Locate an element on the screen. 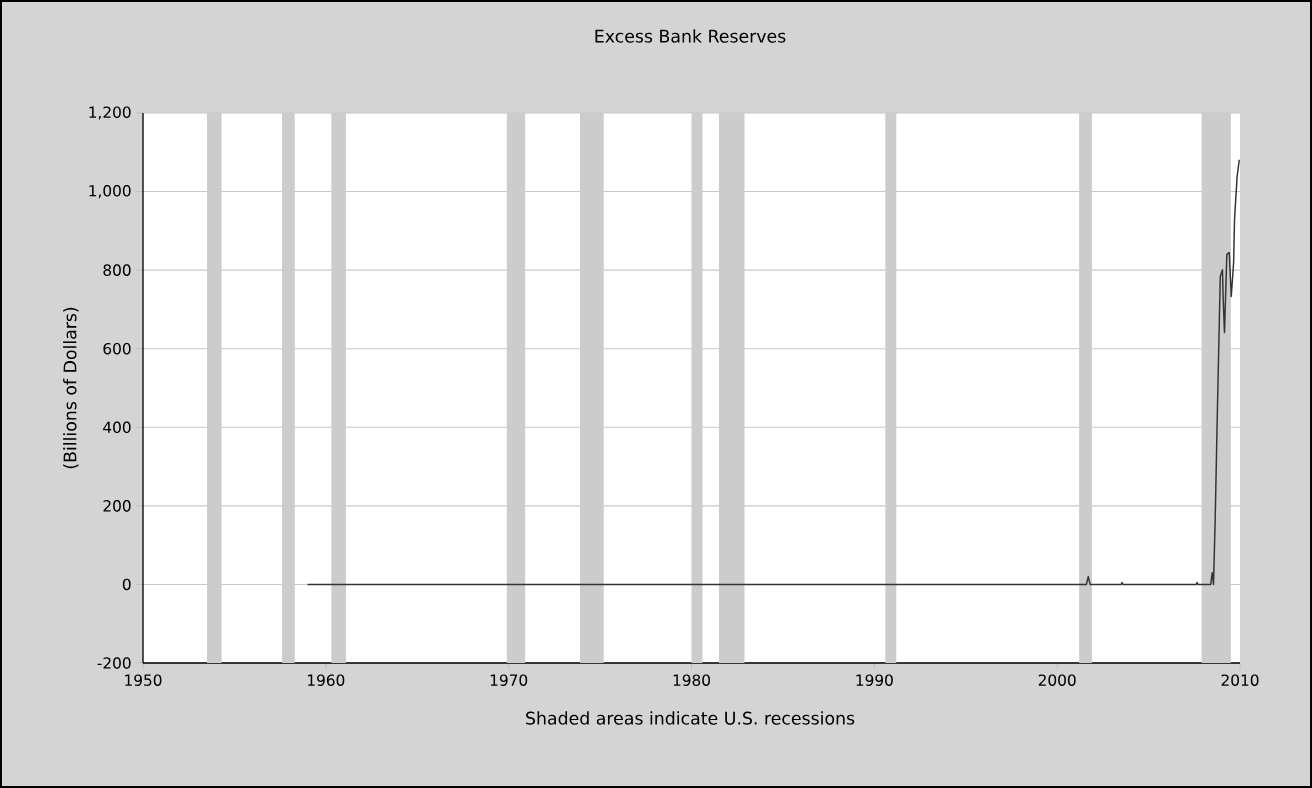 Image resolution: width=1312 pixels, height=788 pixels. y-tick-label: 1,000 is located at coordinates (110, 191).